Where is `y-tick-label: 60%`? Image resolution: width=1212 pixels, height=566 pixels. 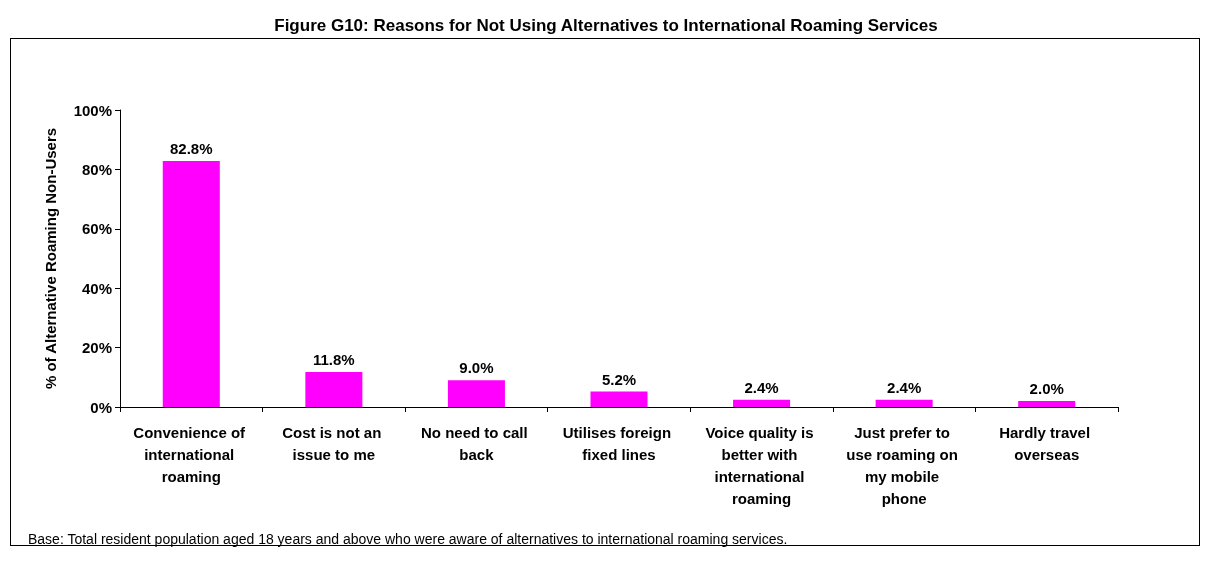
y-tick-label: 60% is located at coordinates (96, 229).